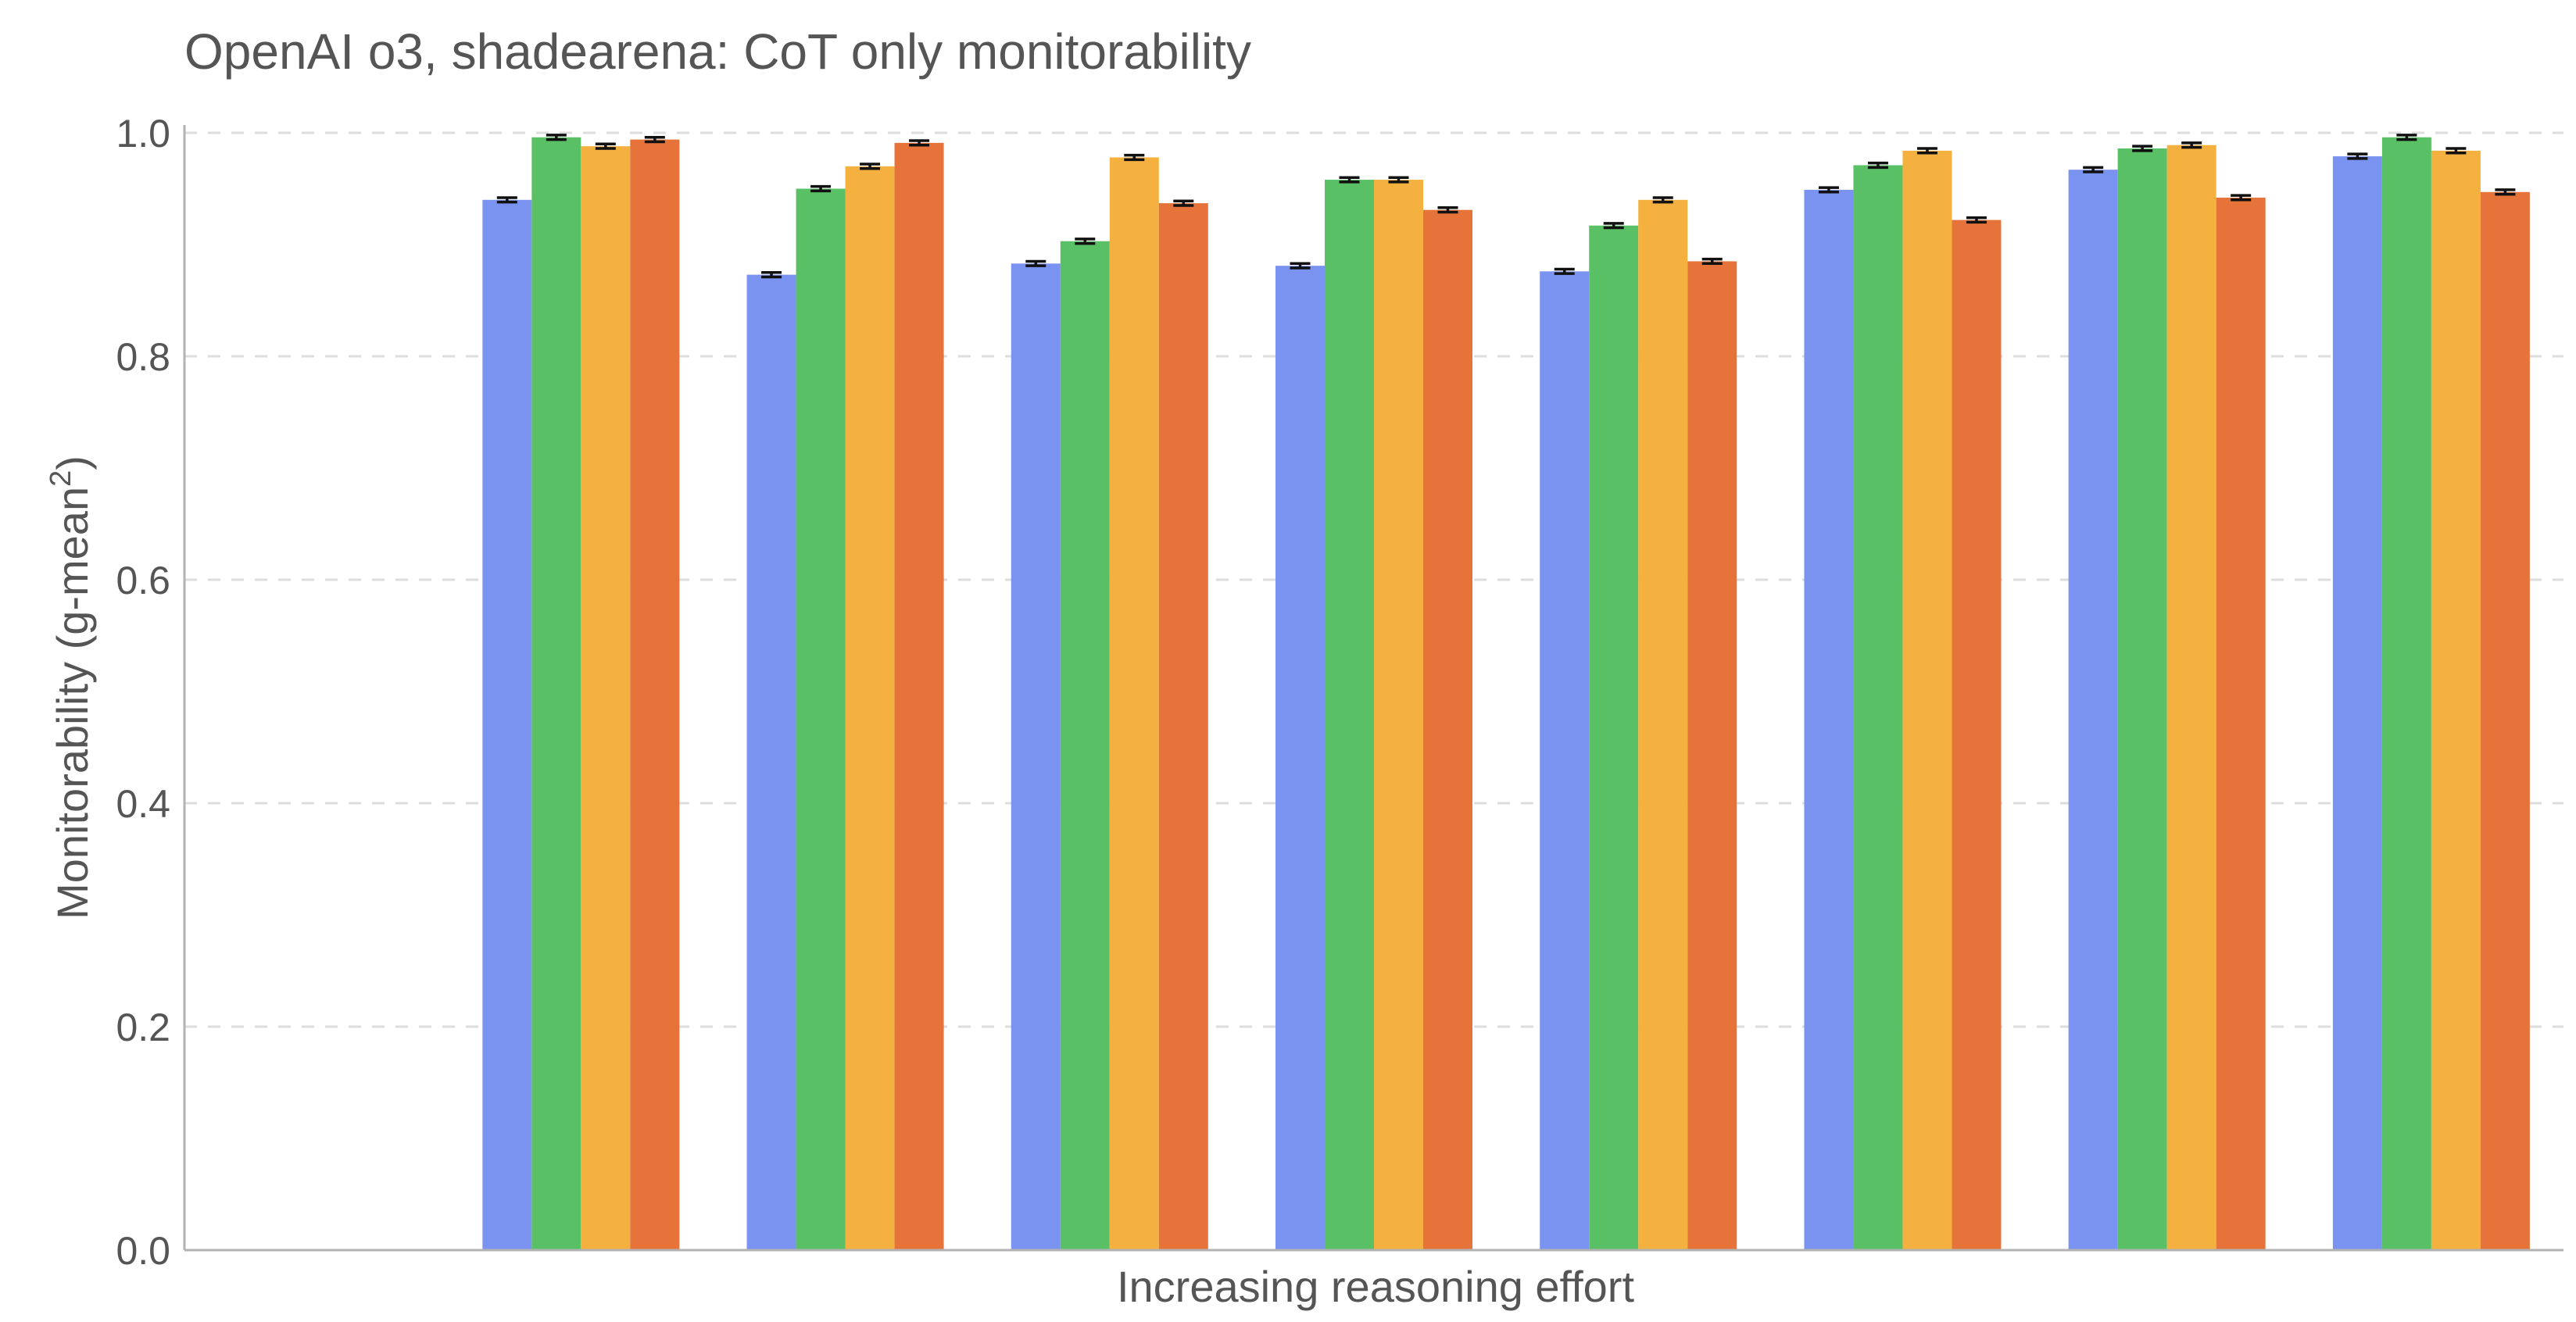 This screenshot has height=1322, width=2576. Describe the element at coordinates (143, 1251) in the screenshot. I see `y-tick-label: 0.0` at that location.